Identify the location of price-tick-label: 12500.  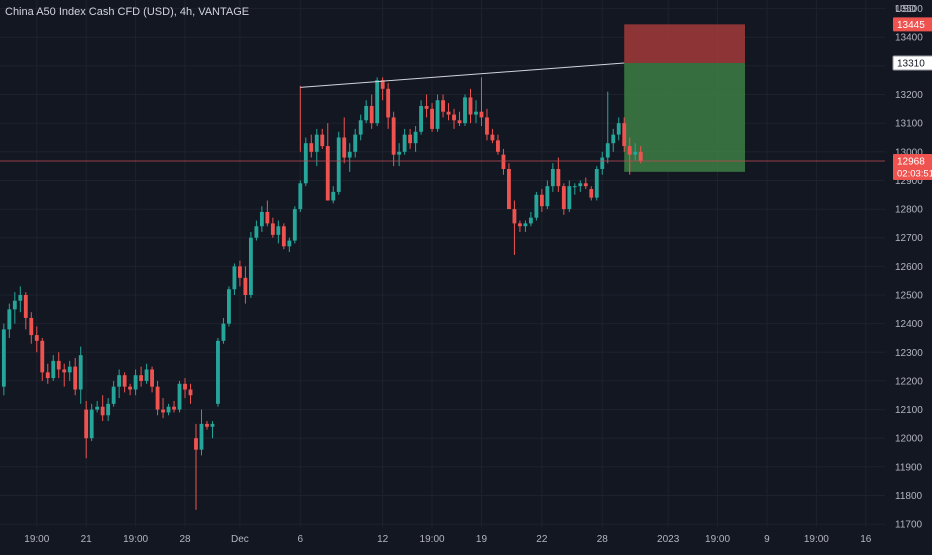
(909, 296).